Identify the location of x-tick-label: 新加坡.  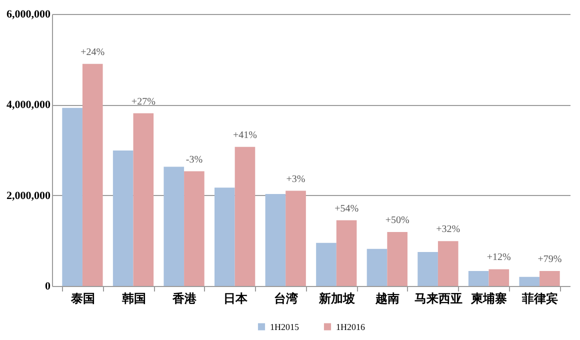
(337, 299).